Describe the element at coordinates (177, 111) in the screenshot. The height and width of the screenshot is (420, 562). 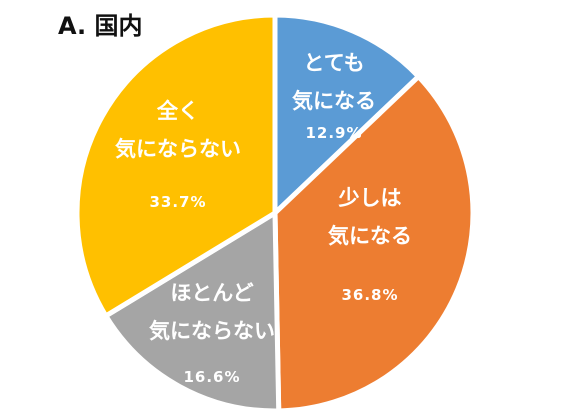
I see `slice-label: 全く` at that location.